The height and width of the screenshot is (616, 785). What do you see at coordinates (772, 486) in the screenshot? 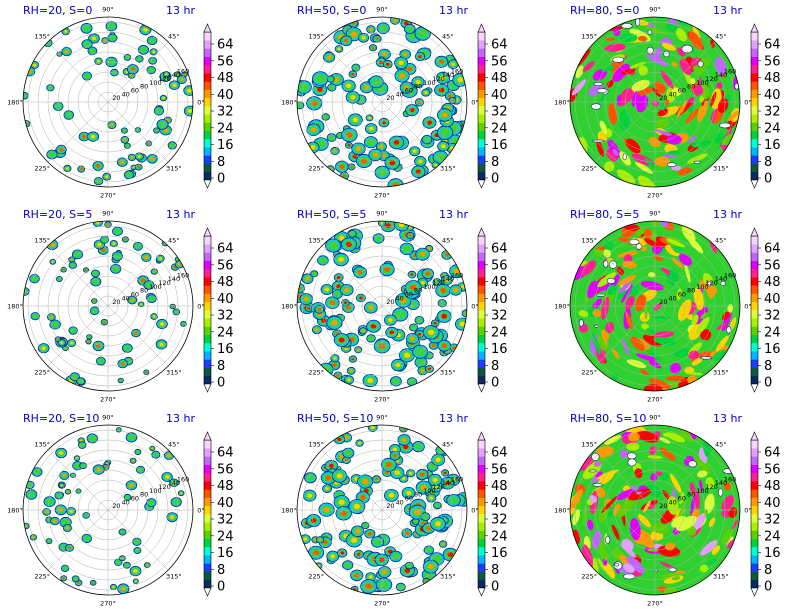
I see `colorbar-tick-label: 48` at bounding box center [772, 486].